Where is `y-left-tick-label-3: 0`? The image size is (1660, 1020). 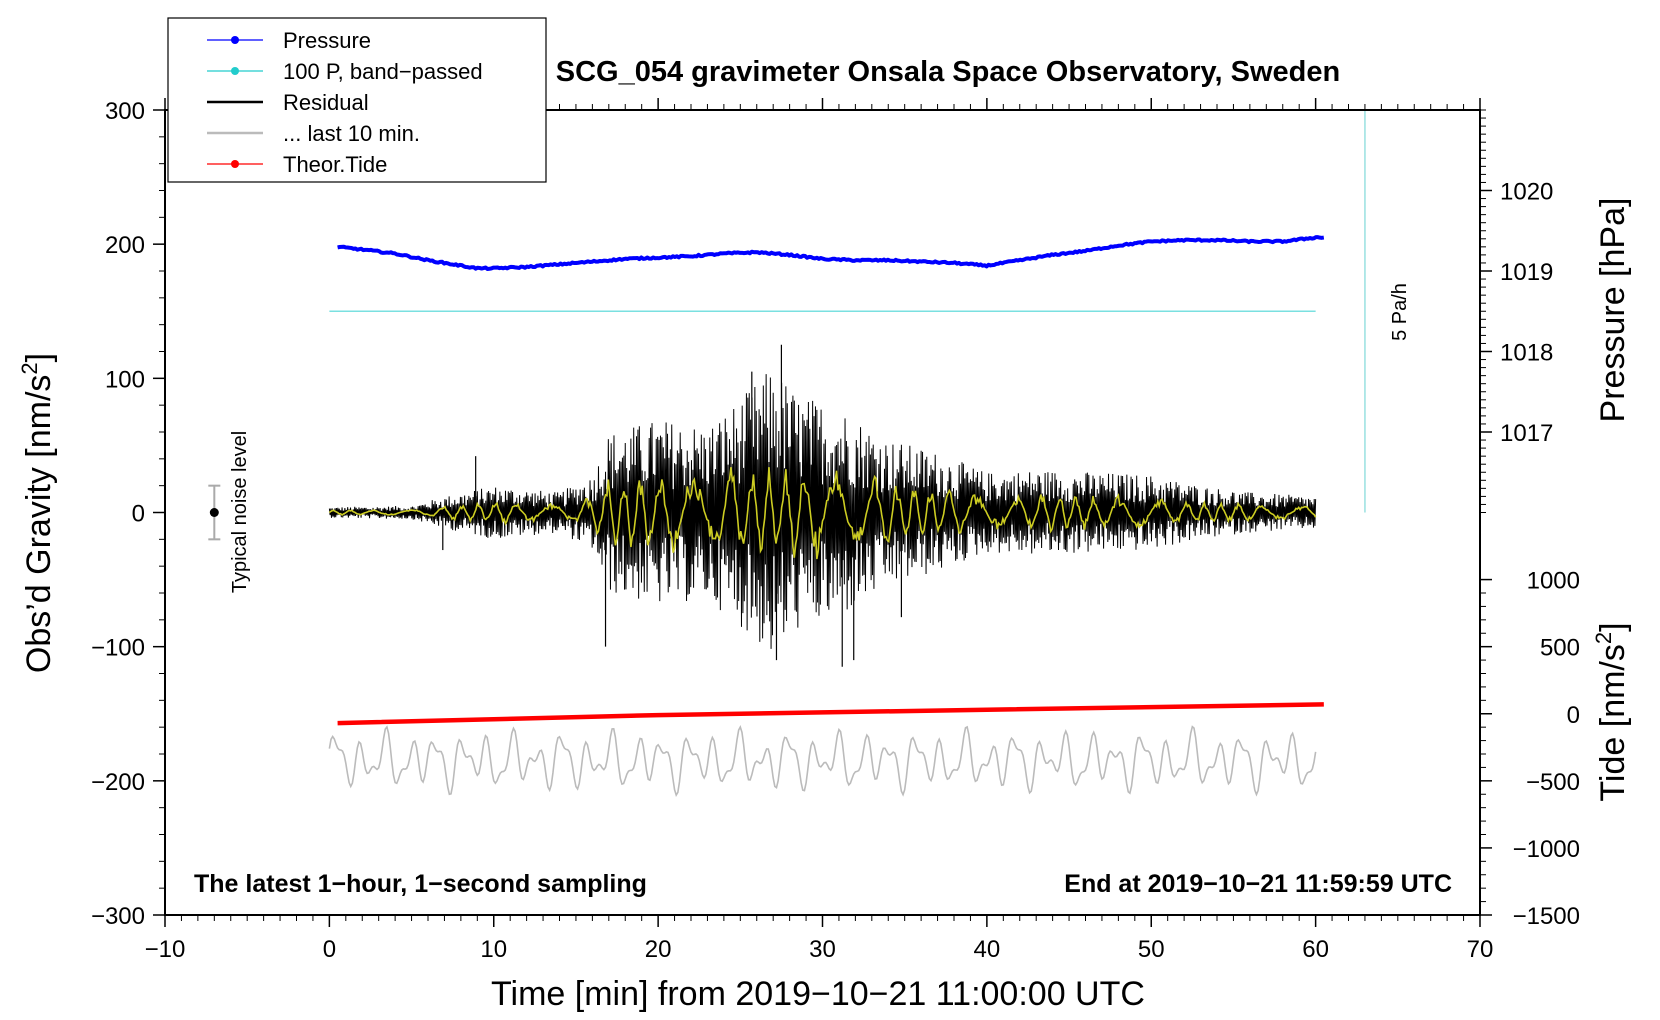
y-left-tick-label-3: 0 is located at coordinates (138, 514).